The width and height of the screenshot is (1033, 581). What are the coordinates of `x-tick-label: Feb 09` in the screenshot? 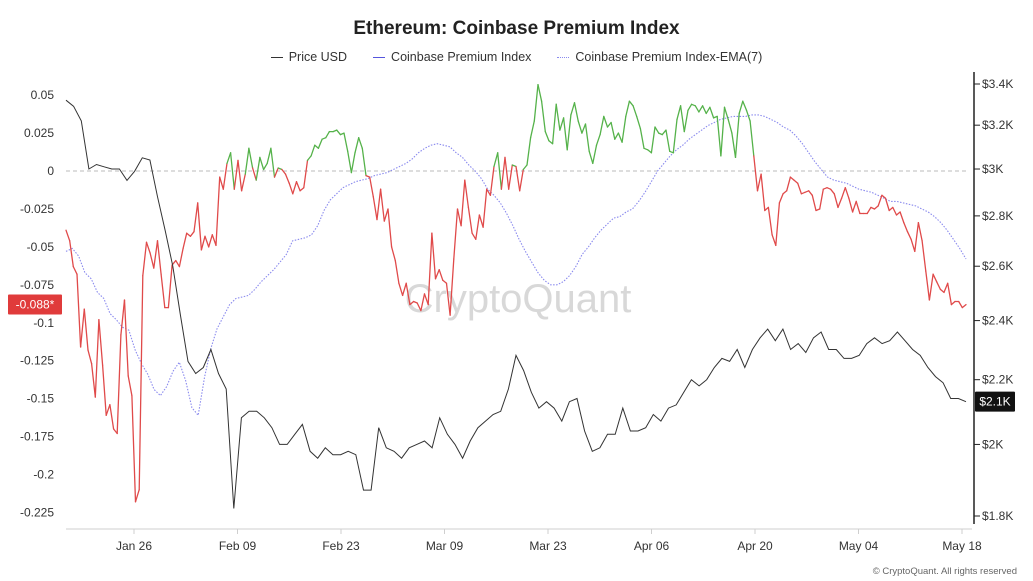 It's located at (238, 546).